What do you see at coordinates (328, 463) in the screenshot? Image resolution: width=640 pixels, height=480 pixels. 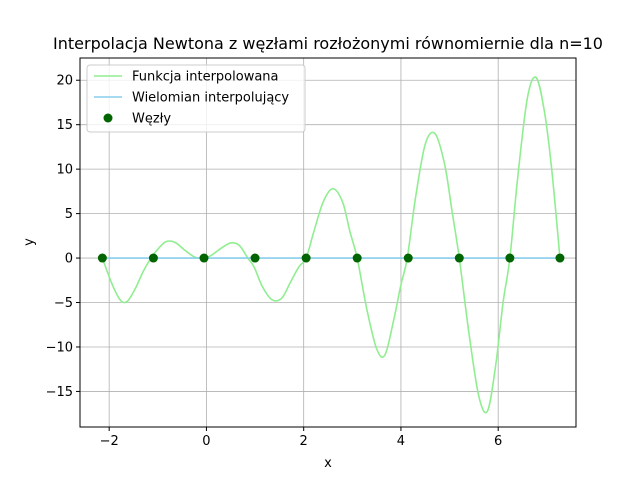 I see `x-axis-label: x` at bounding box center [328, 463].